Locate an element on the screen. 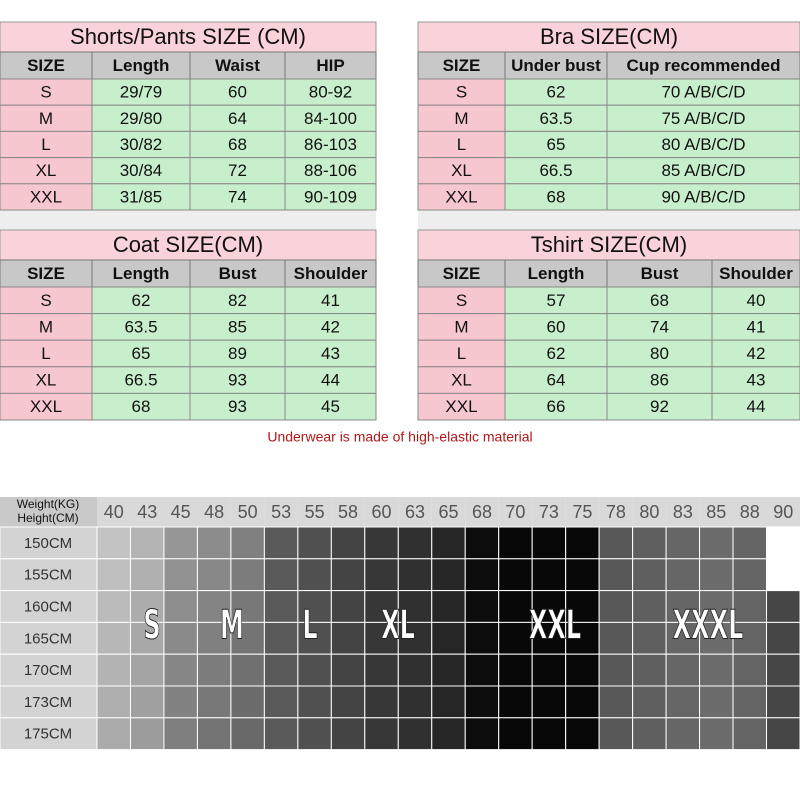 The image size is (800, 800). cell-text: 72 is located at coordinates (237, 170).